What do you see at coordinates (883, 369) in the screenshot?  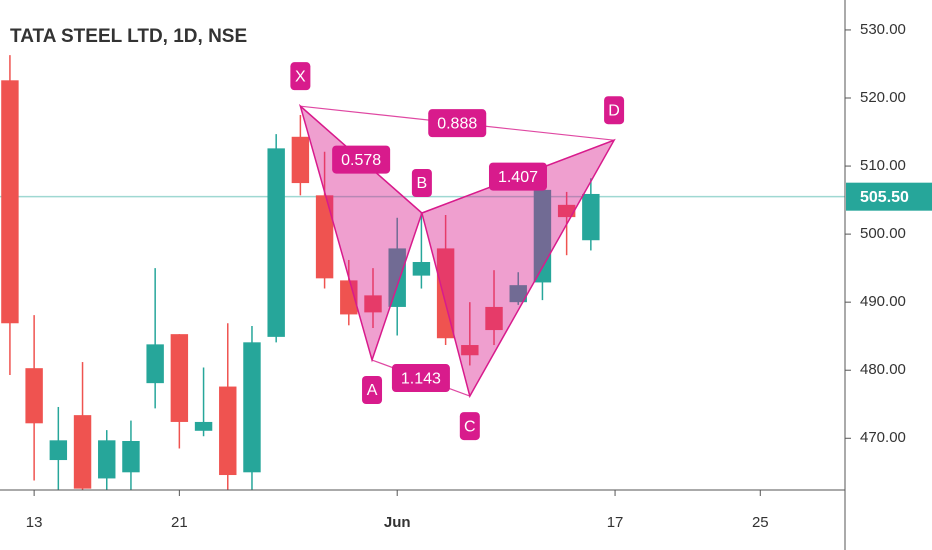 I see `y-tick-label: 480.00` at bounding box center [883, 369].